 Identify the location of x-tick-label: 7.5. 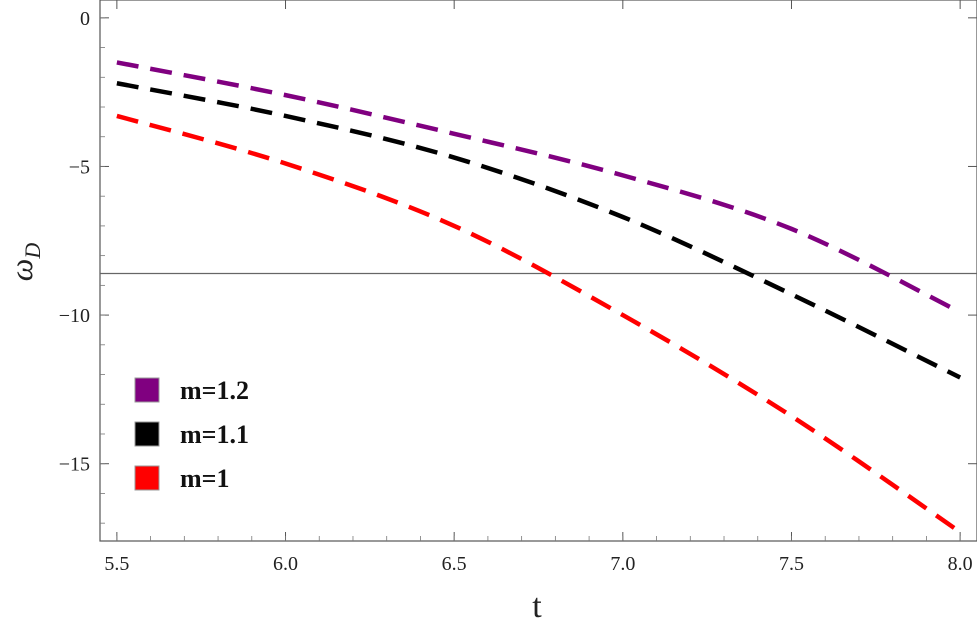
(791, 564).